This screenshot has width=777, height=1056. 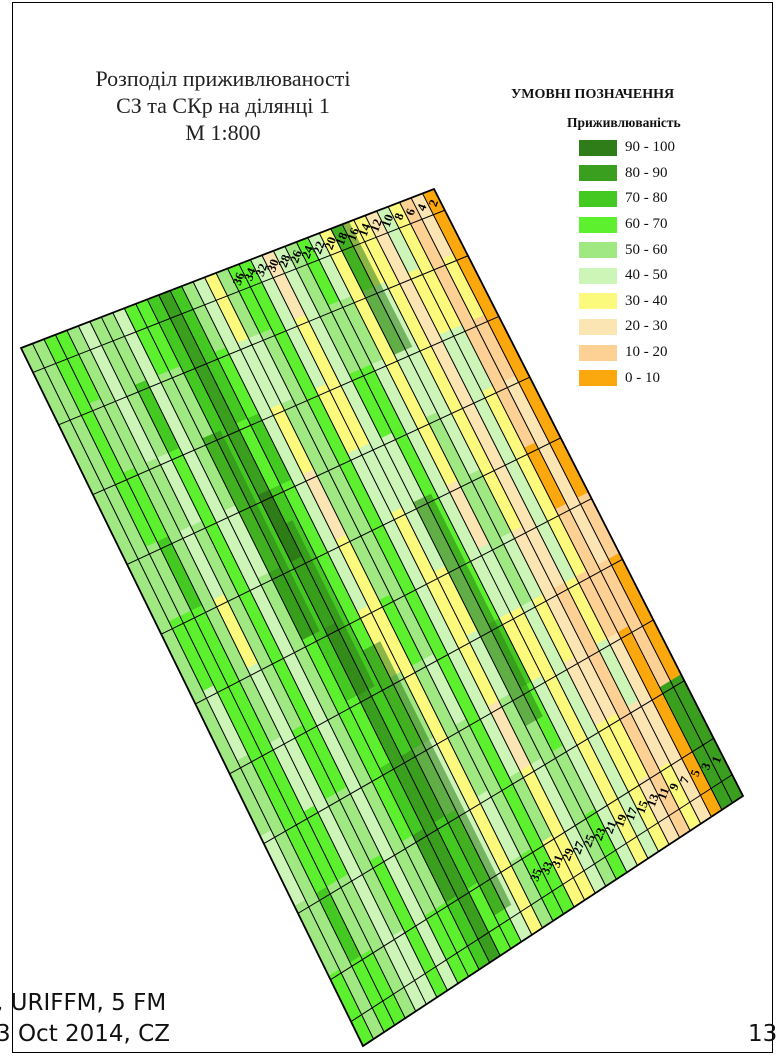 What do you see at coordinates (410, 212) in the screenshot?
I see `row-number: 6` at bounding box center [410, 212].